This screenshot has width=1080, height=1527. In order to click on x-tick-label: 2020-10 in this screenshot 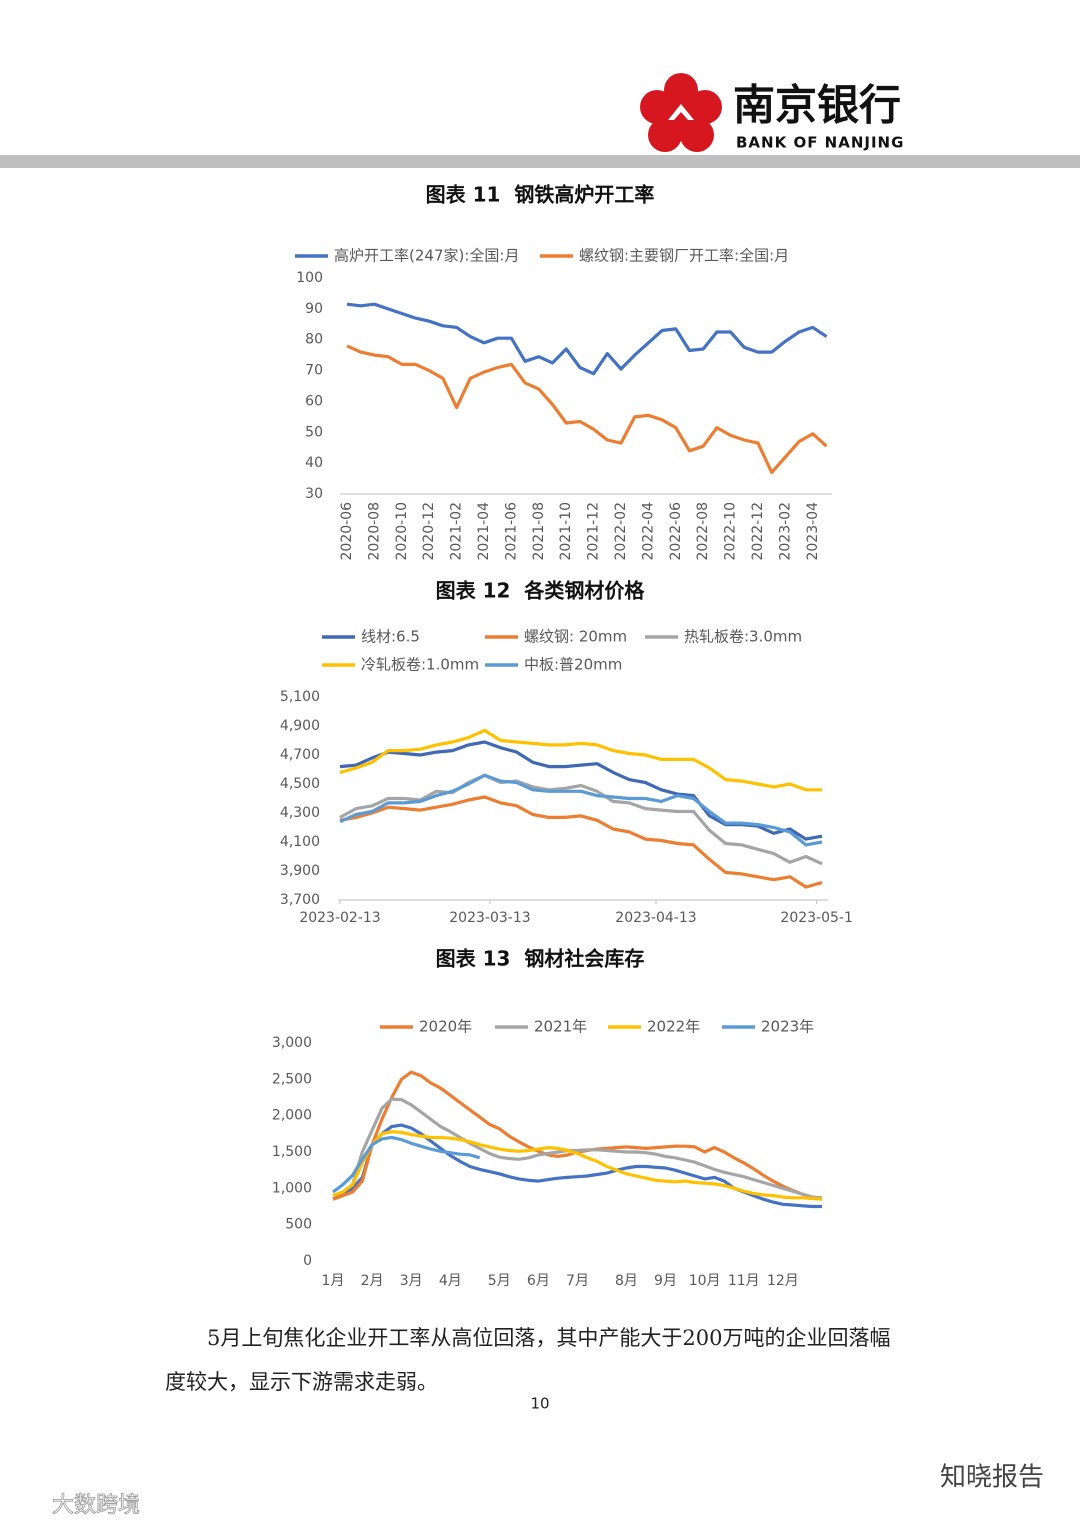, I will do `click(402, 531)`.